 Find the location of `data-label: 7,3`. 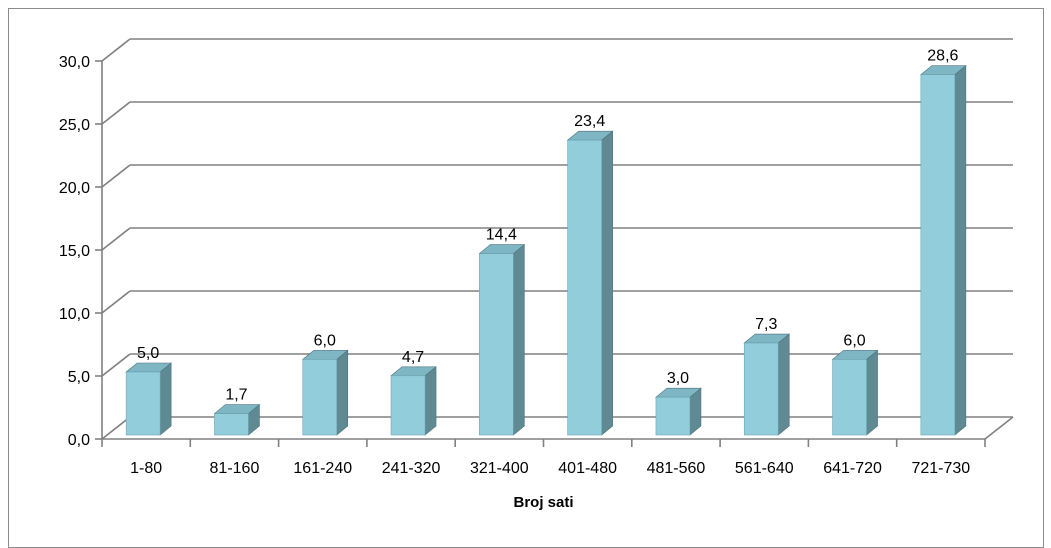

data-label: 7,3 is located at coordinates (766, 324).